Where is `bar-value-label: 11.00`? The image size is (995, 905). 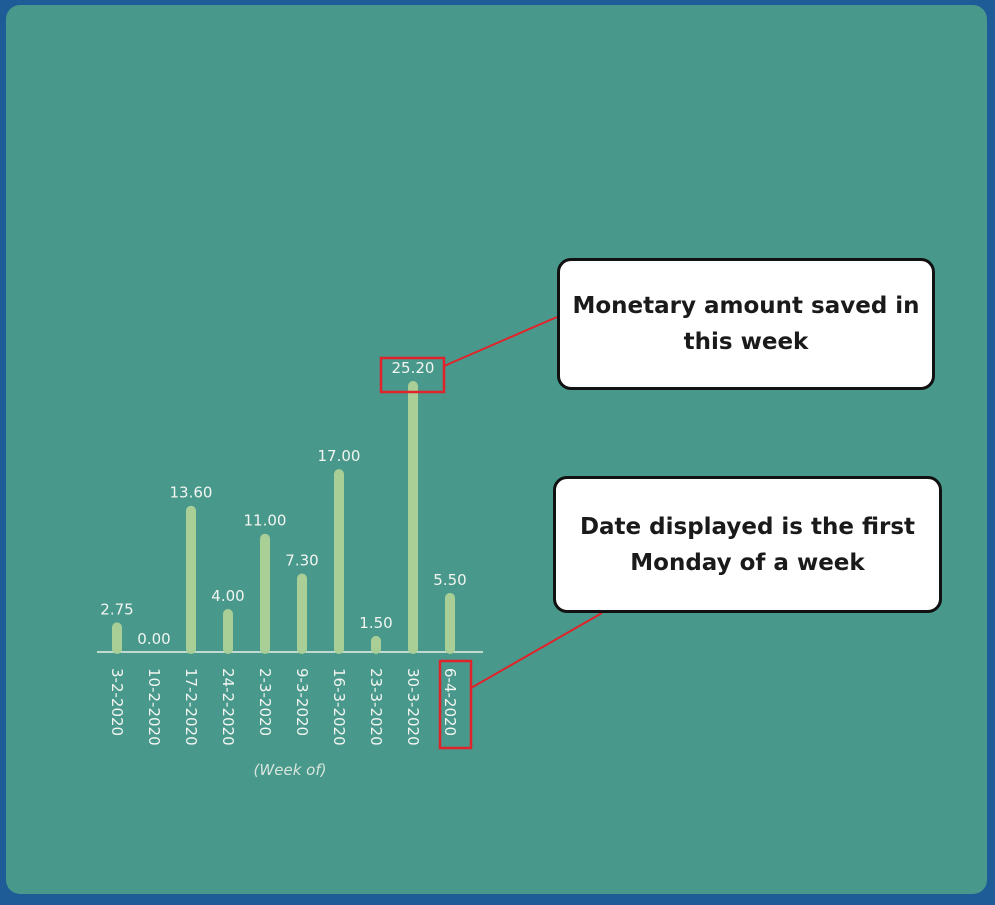 bar-value-label: 11.00 is located at coordinates (265, 521).